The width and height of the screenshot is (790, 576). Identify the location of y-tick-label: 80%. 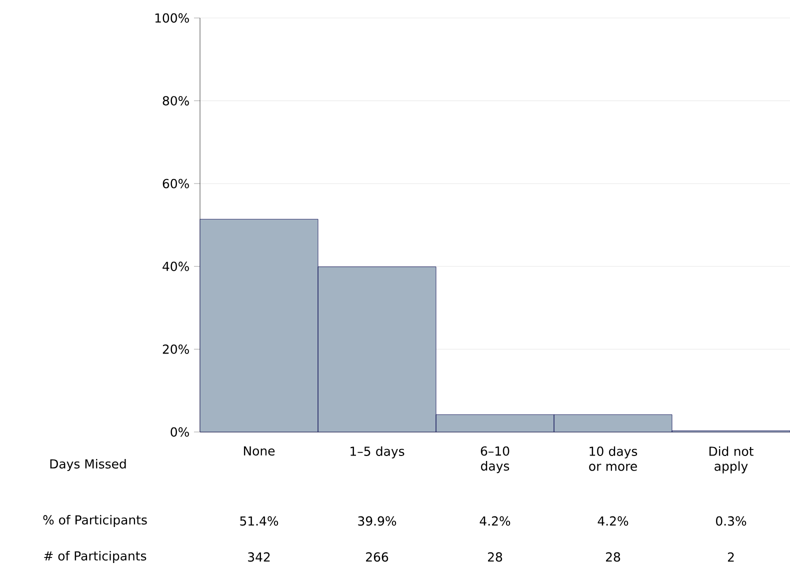
(175, 101).